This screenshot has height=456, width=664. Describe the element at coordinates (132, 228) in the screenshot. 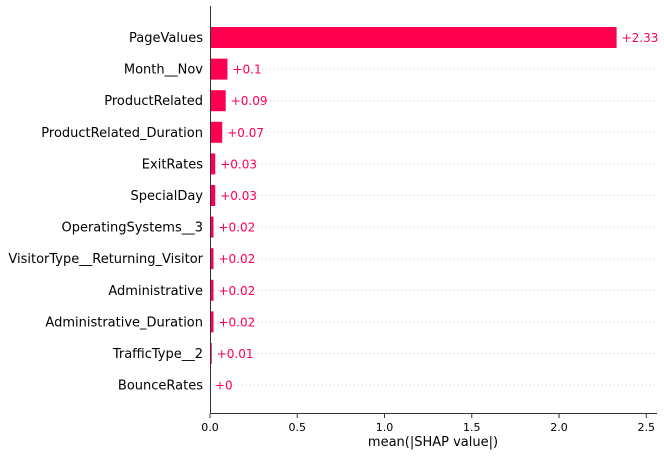

I see `feature-label: OperatingSystems__3` at that location.